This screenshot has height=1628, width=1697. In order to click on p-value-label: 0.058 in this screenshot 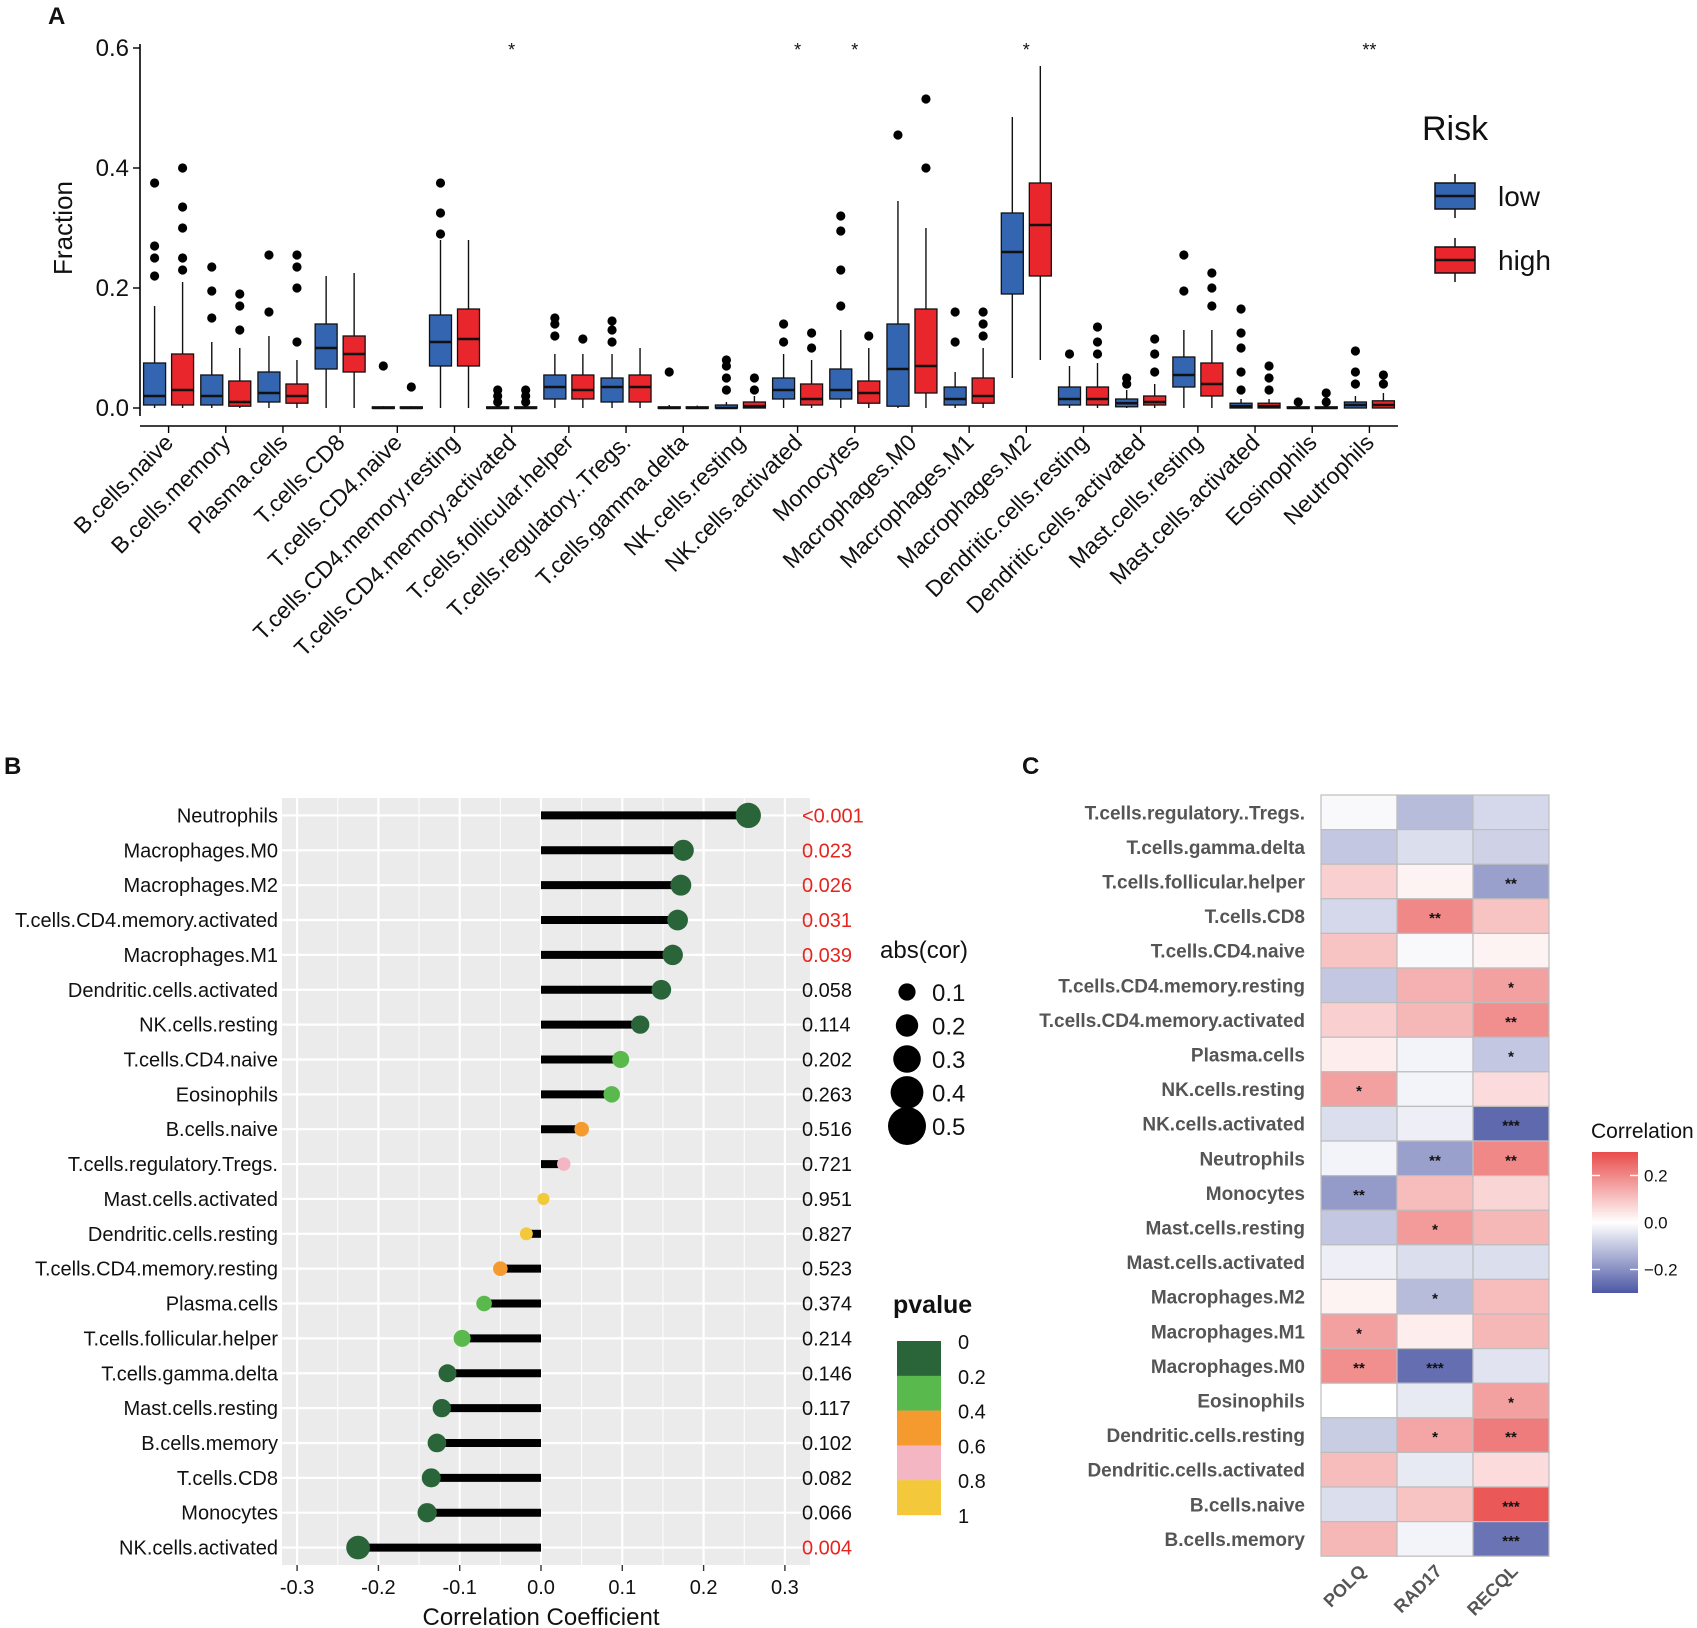, I will do `click(827, 991)`.